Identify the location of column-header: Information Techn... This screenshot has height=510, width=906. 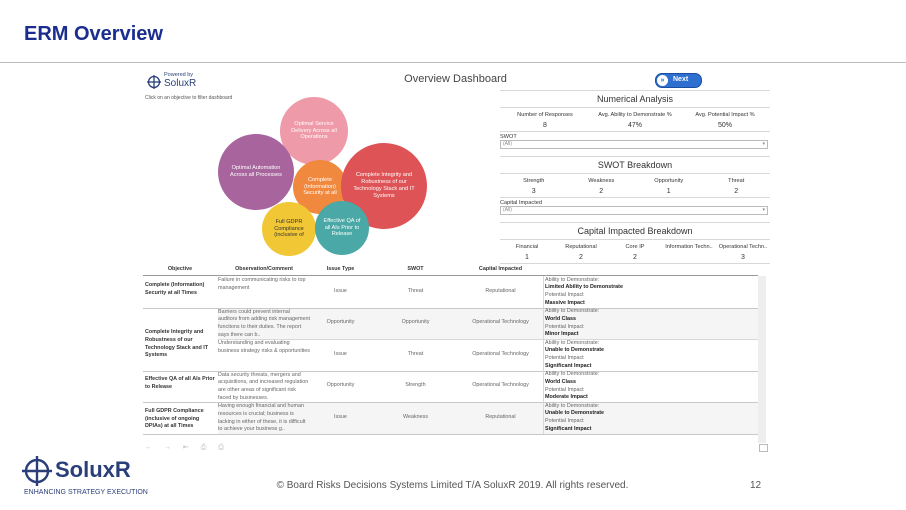
(689, 247).